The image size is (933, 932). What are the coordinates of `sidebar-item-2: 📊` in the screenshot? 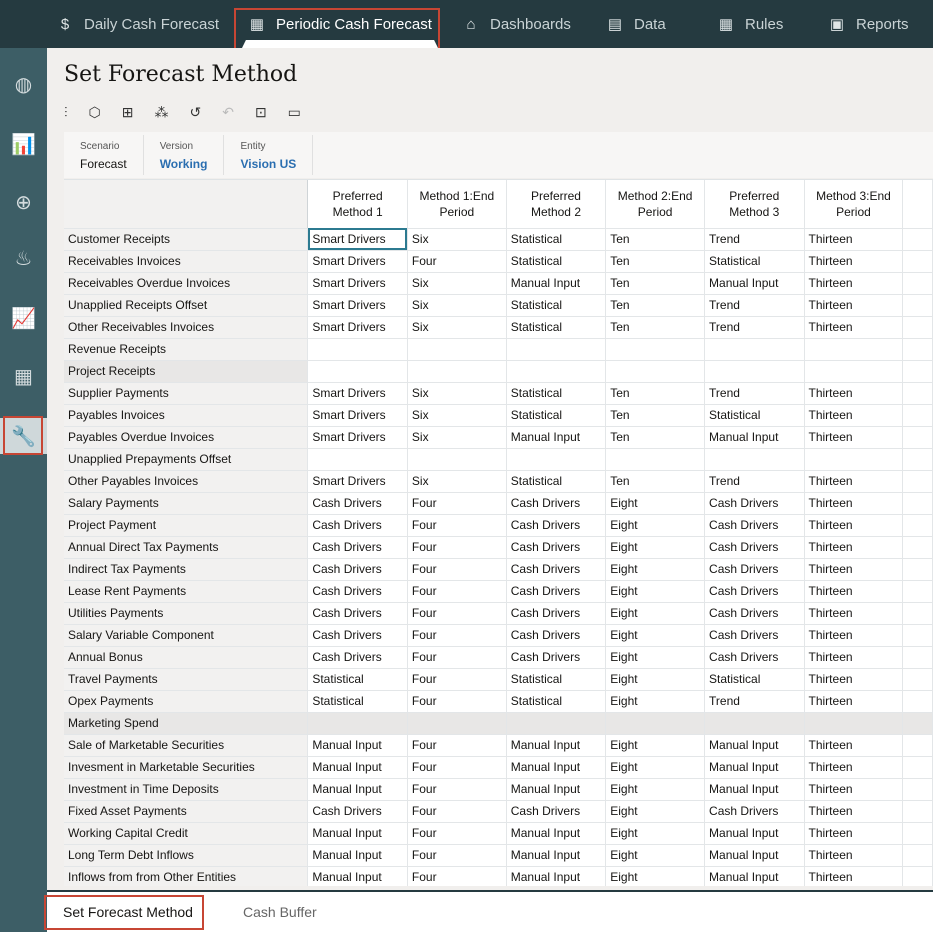 It's located at (23, 144).